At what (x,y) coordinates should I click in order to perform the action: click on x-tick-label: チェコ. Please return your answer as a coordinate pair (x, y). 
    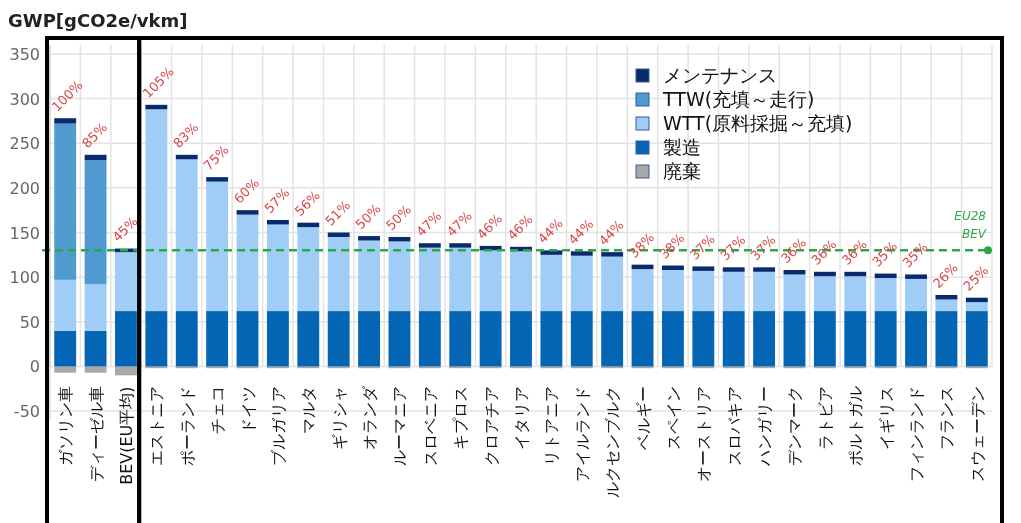
    Looking at the image, I should click on (218, 410).